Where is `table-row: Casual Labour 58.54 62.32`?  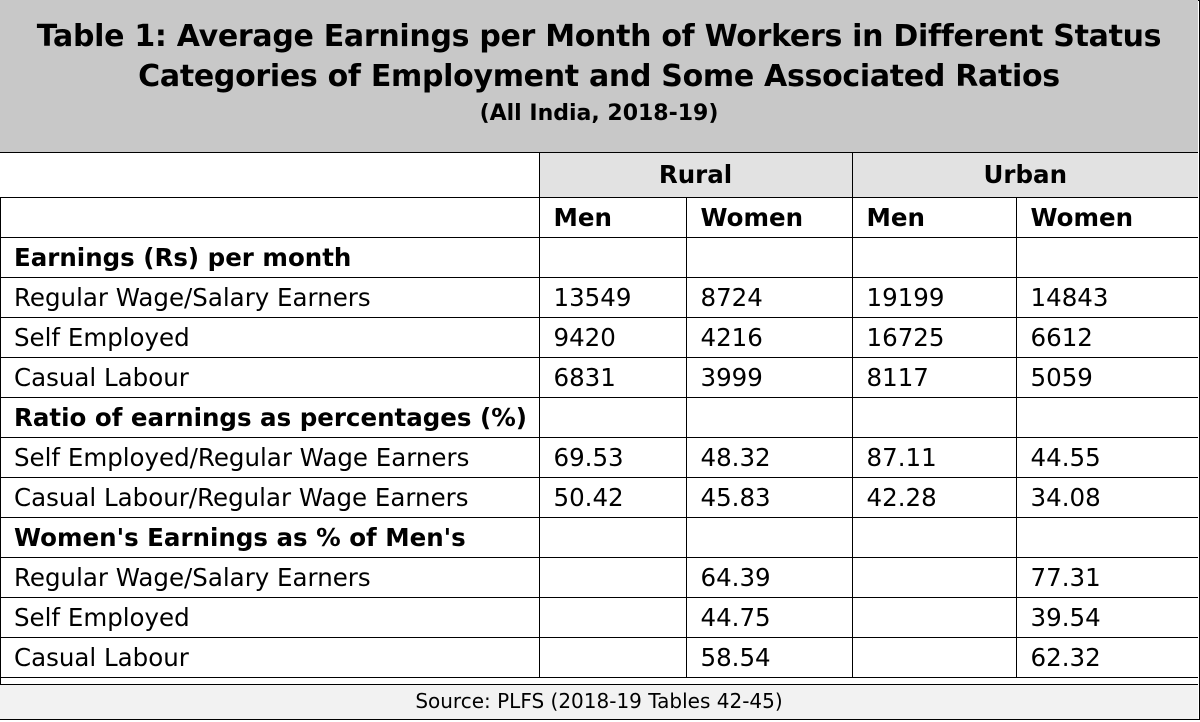
table-row: Casual Labour 58.54 62.32 is located at coordinates (599, 657).